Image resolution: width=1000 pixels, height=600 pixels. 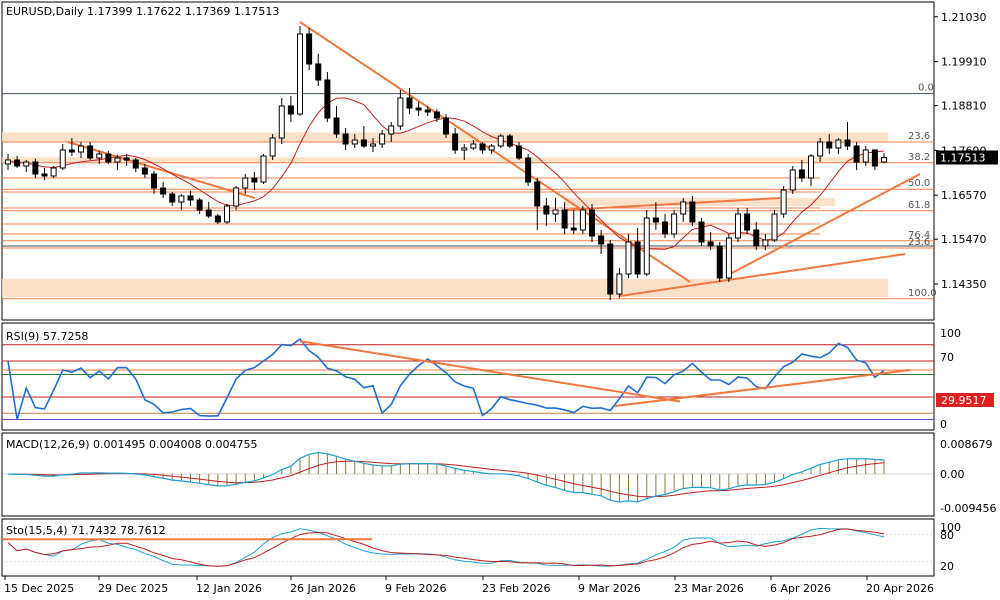 I want to click on stoch-tick-20: 20, so click(x=947, y=566).